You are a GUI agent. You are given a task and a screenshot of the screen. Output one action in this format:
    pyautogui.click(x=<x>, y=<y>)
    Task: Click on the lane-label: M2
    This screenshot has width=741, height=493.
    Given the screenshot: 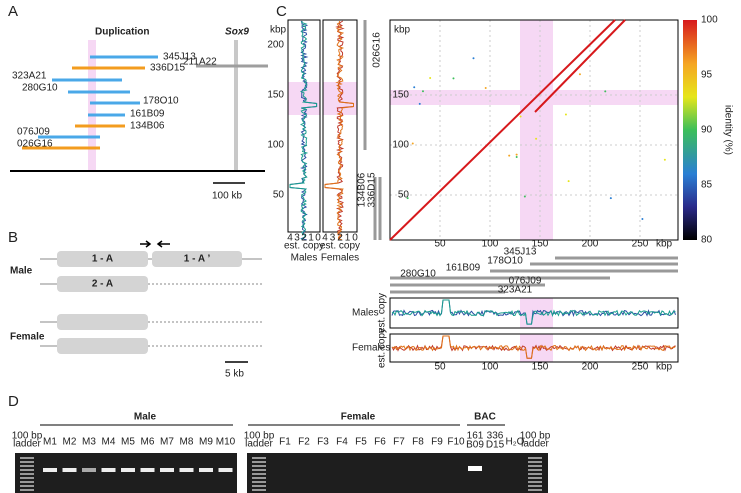 What is the action you would take?
    pyautogui.click(x=70, y=442)
    